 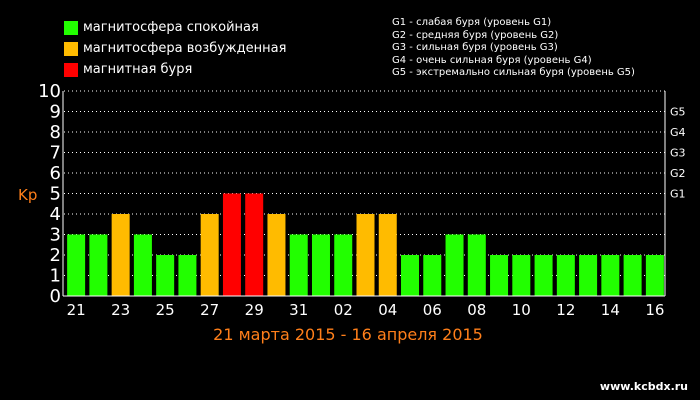 What do you see at coordinates (348, 334) in the screenshot?
I see `x-axis-label: 21 марта 2015 - 16 апреля 2015` at bounding box center [348, 334].